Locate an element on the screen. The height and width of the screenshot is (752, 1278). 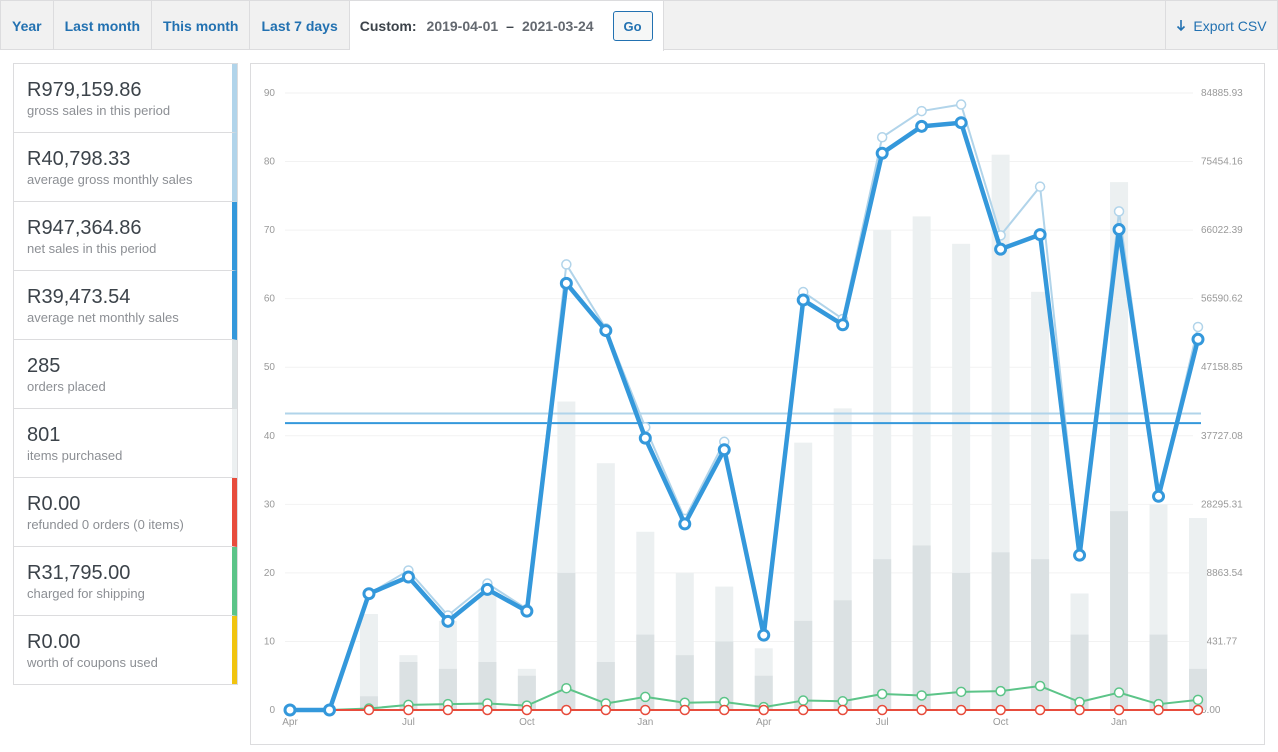
legend-gross-sales: R979,159.86 gross sales in this period is located at coordinates (125, 98).